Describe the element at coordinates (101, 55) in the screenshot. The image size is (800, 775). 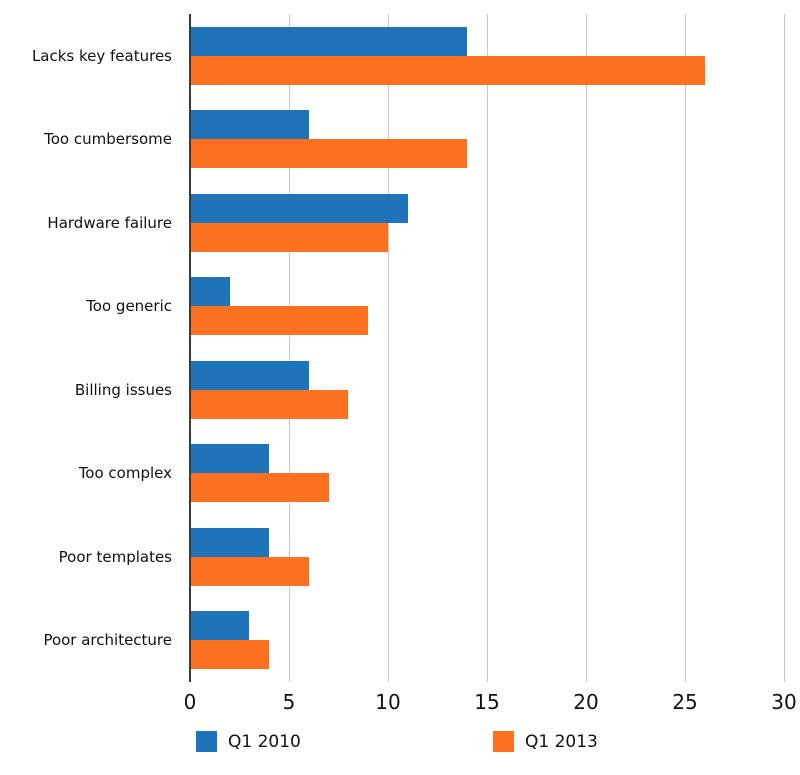
I see `category-label: Lacks key features` at that location.